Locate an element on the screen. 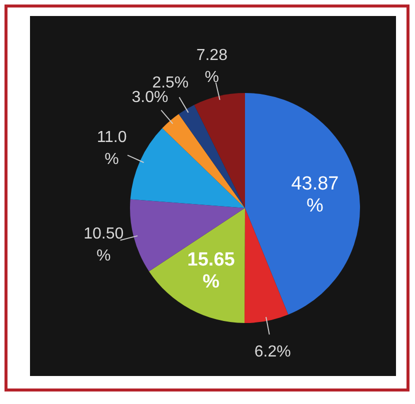 Image resolution: width=415 pixels, height=404 pixels. data-label: 3.0% is located at coordinates (150, 97).